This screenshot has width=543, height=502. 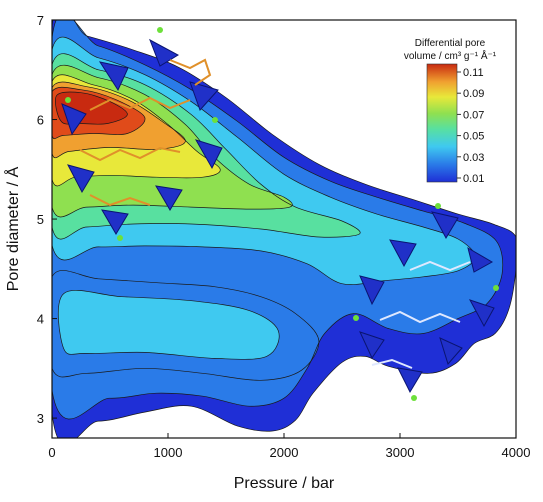 What do you see at coordinates (40, 20) in the screenshot?
I see `y-tick-label-4: 7` at bounding box center [40, 20].